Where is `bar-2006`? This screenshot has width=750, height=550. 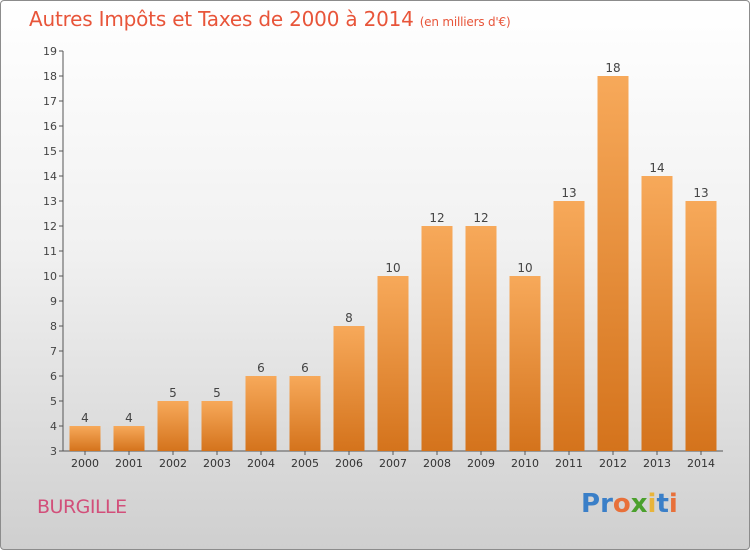 bar-2006 is located at coordinates (349, 388).